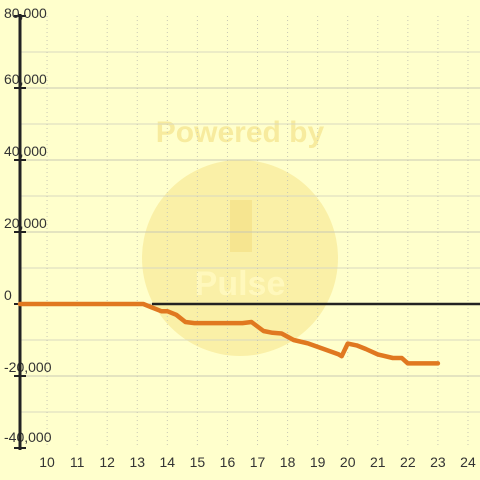 The height and width of the screenshot is (480, 480). I want to click on x-tick-label: 13, so click(137, 462).